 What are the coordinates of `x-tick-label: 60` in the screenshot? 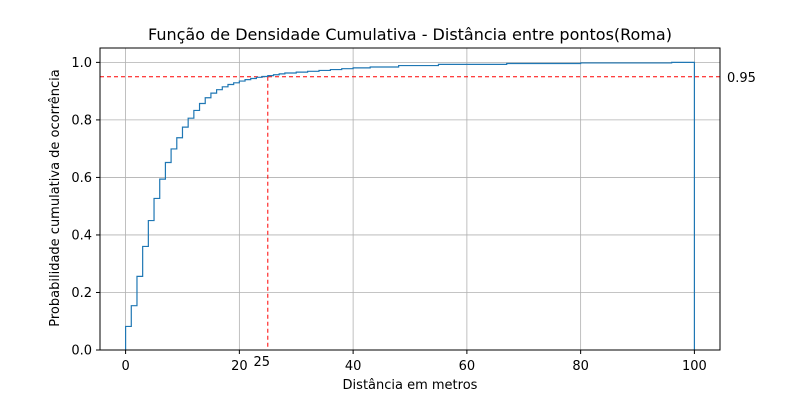 It's located at (467, 366).